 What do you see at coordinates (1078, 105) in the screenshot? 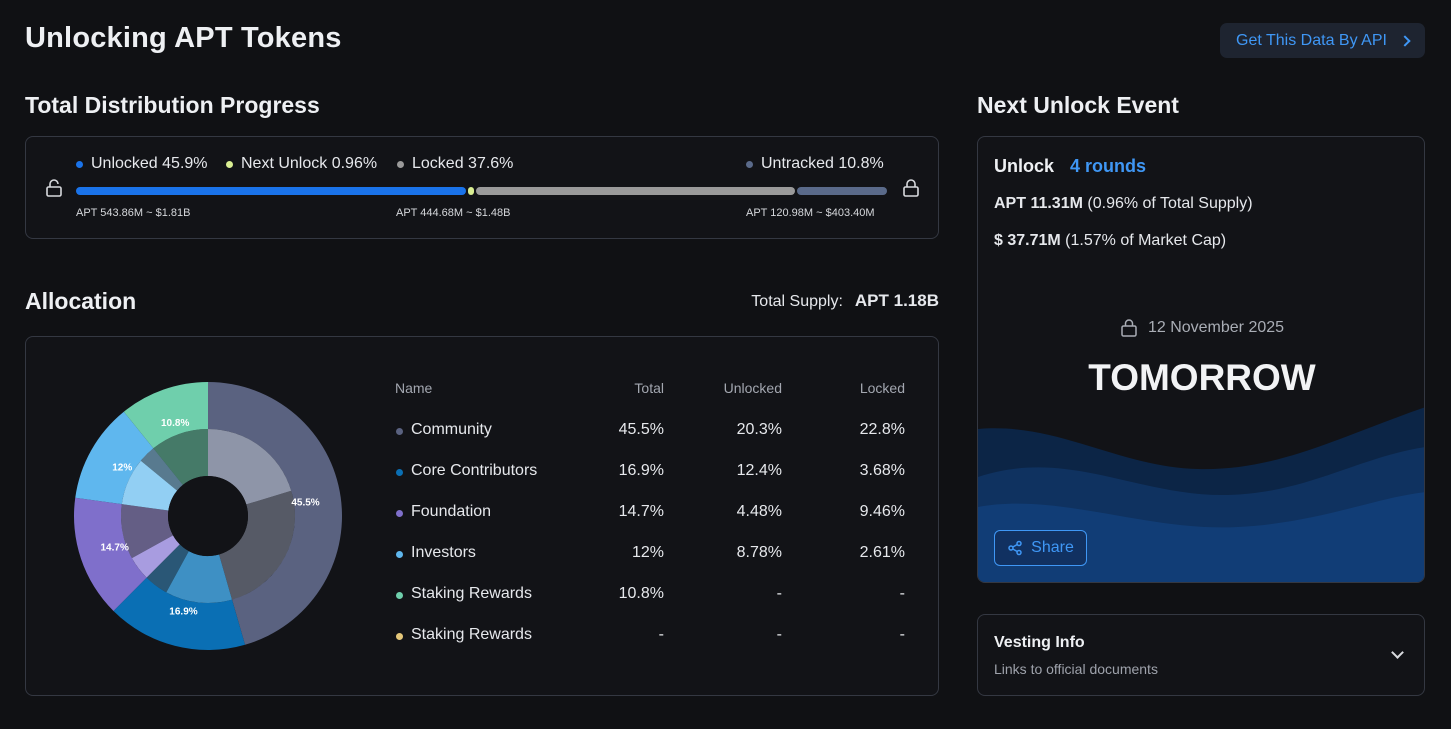
I see `next-unlock-title: Next Unlock Event` at bounding box center [1078, 105].